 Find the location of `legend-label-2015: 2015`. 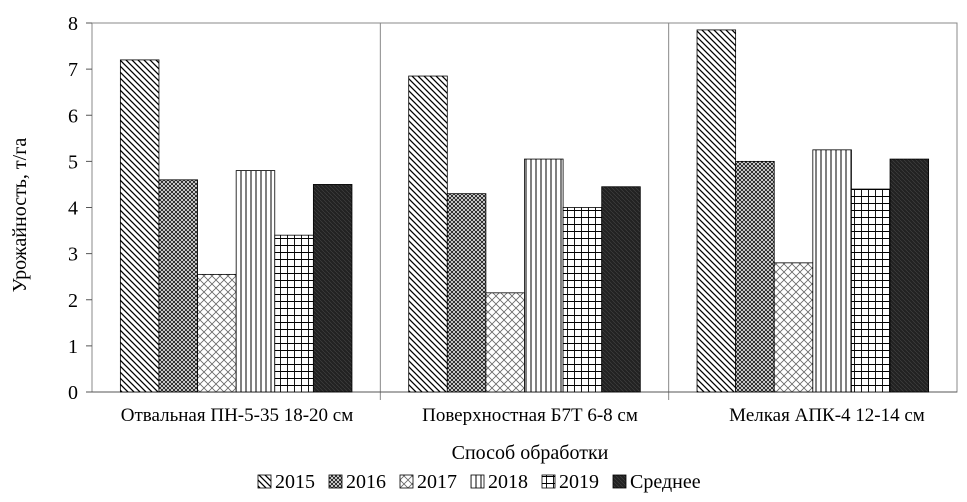

legend-label-2015: 2015 is located at coordinates (295, 482).